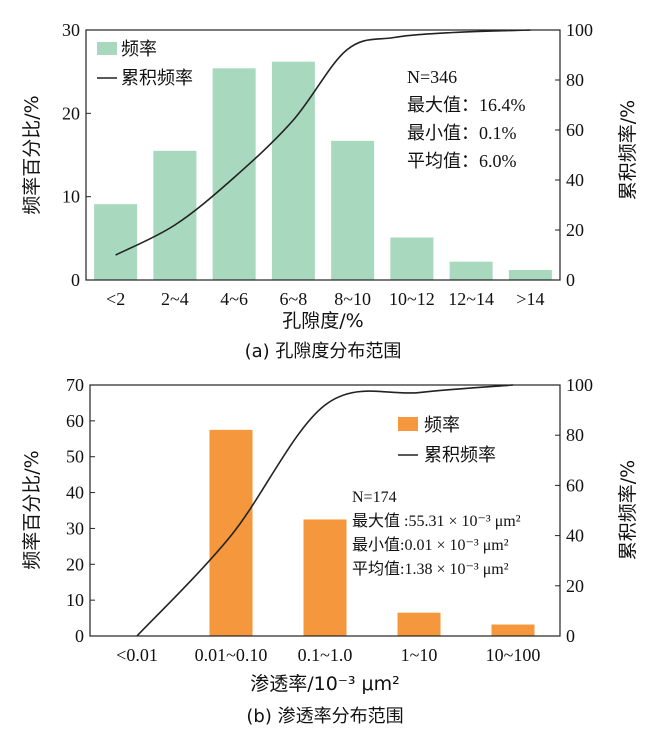 The height and width of the screenshot is (744, 661). I want to click on caption-permeability: (b) 渗透率分布范围, so click(324, 716).